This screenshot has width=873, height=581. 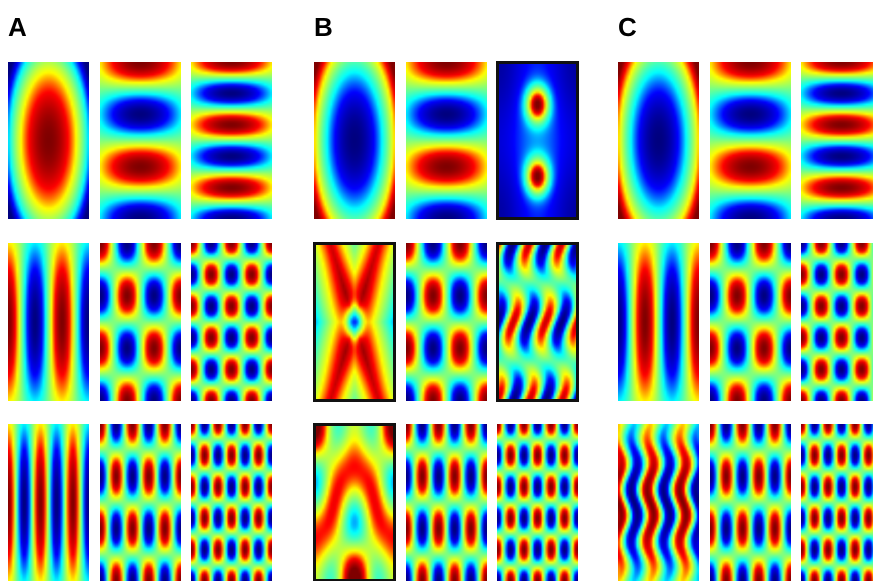 I want to click on panel-label-c: C, so click(x=627, y=27).